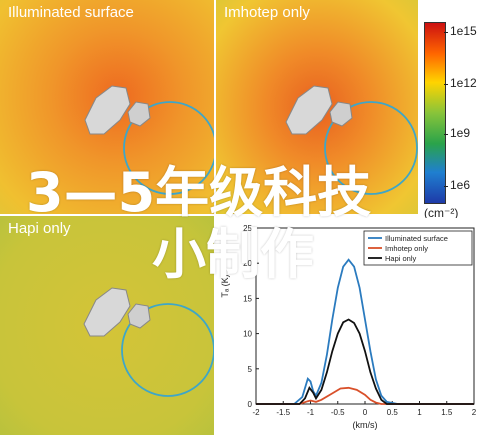  Describe the element at coordinates (365, 425) in the screenshot. I see `x-axis-label: (km/s)` at that location.